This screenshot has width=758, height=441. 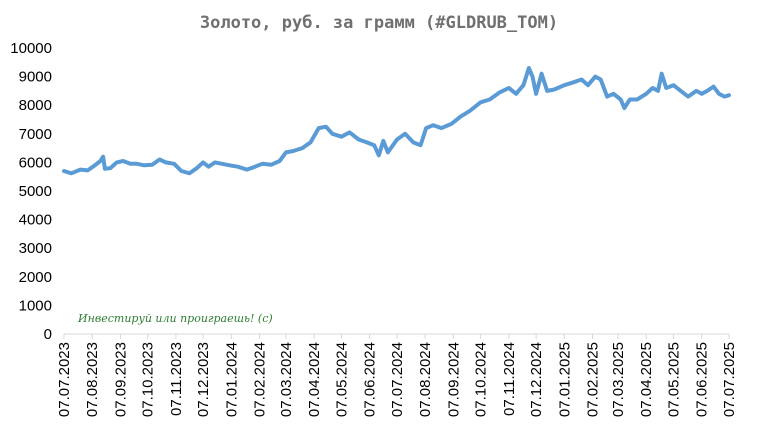 What do you see at coordinates (729, 379) in the screenshot?
I see `x-tick-label: 07.07.2025` at bounding box center [729, 379].